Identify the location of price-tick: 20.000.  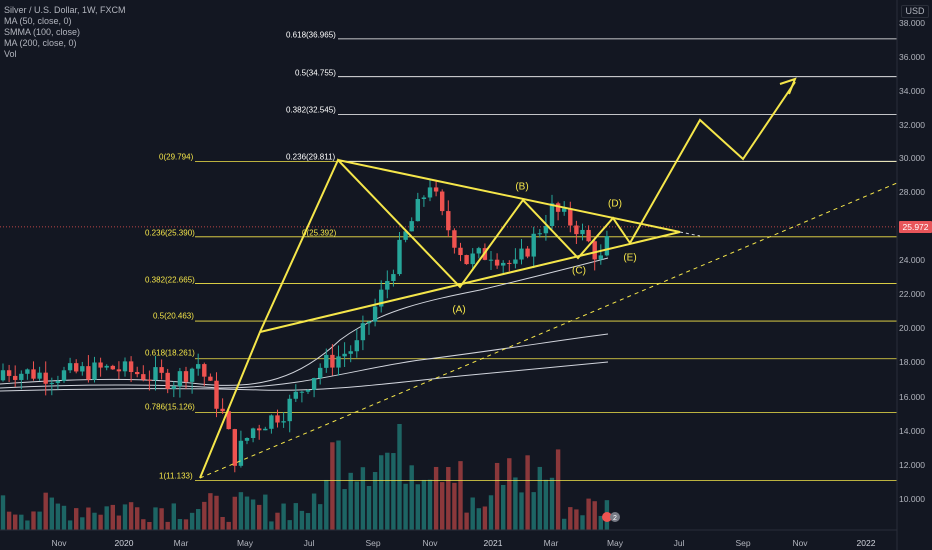
(912, 328).